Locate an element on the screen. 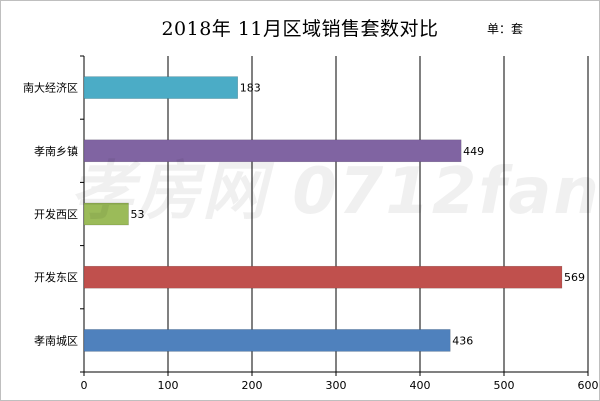 This screenshot has width=600, height=401. data-label: 53 is located at coordinates (138, 214).